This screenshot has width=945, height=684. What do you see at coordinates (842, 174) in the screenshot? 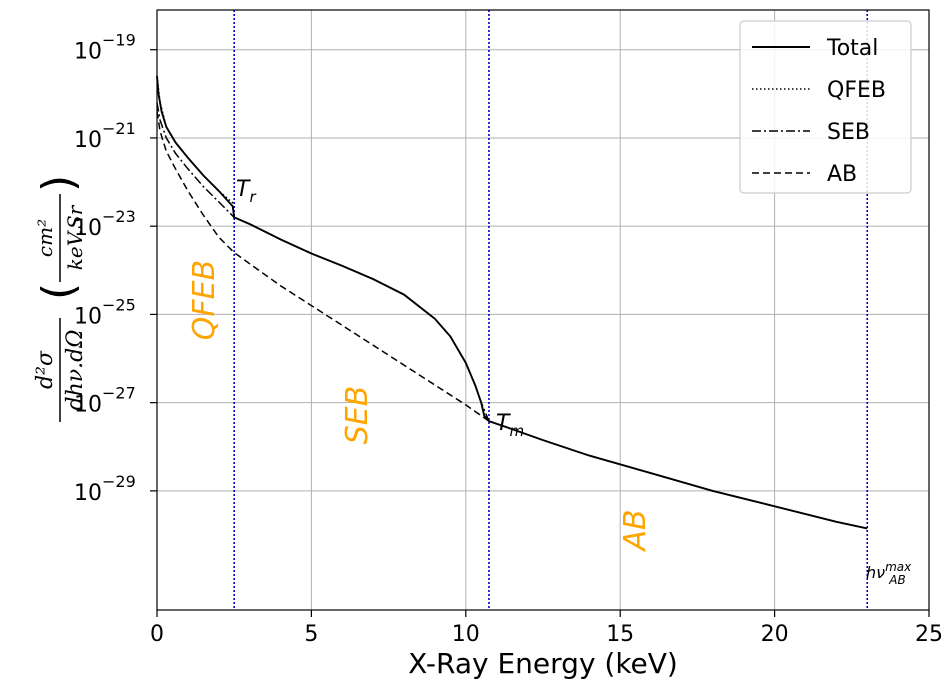
I see `legend-label-ab: AB` at bounding box center [842, 174].